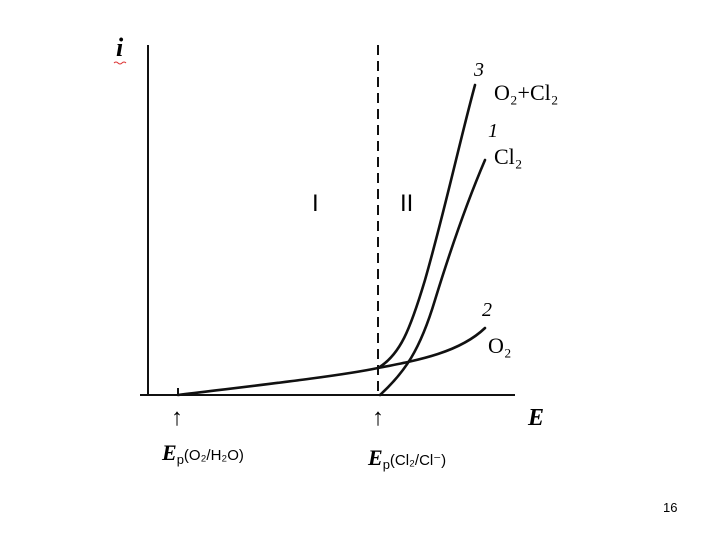 This screenshot has width=720, height=540. I want to click on curve-label: O₂+Cl₂, so click(526, 92).